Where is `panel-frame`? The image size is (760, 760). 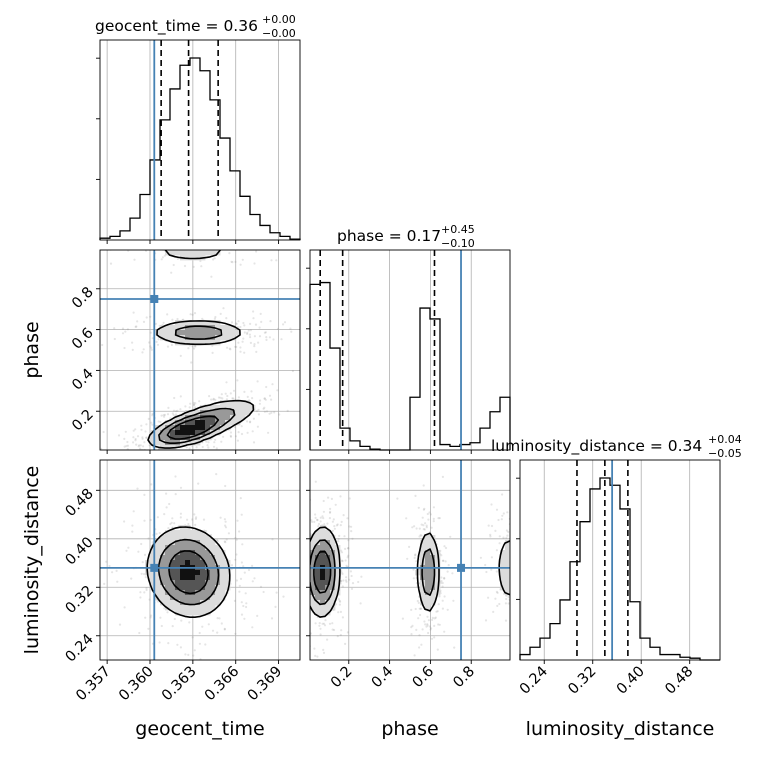 panel-frame is located at coordinates (200, 350).